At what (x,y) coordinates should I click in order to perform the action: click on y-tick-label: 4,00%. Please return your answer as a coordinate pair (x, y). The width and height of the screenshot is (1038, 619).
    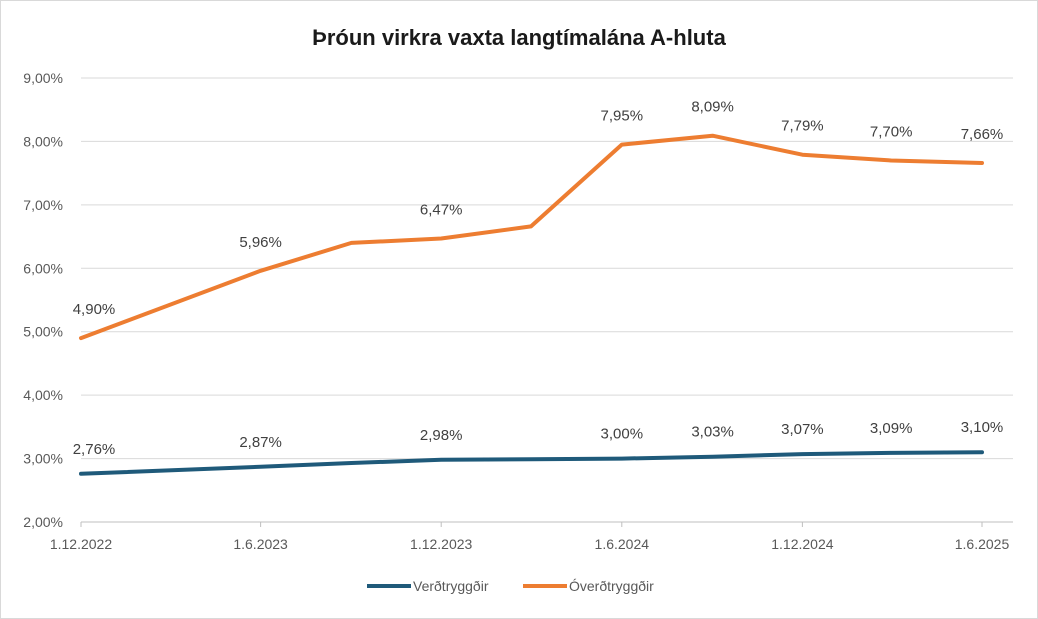
    Looking at the image, I should click on (43, 395).